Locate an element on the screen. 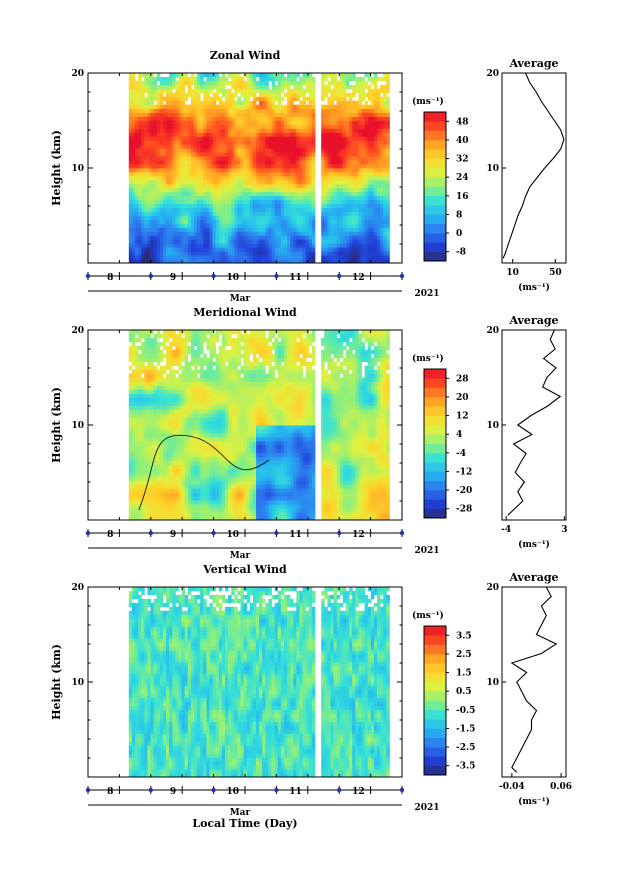 The height and width of the screenshot is (881, 621). colorbar-tick-label: 20 is located at coordinates (462, 398).